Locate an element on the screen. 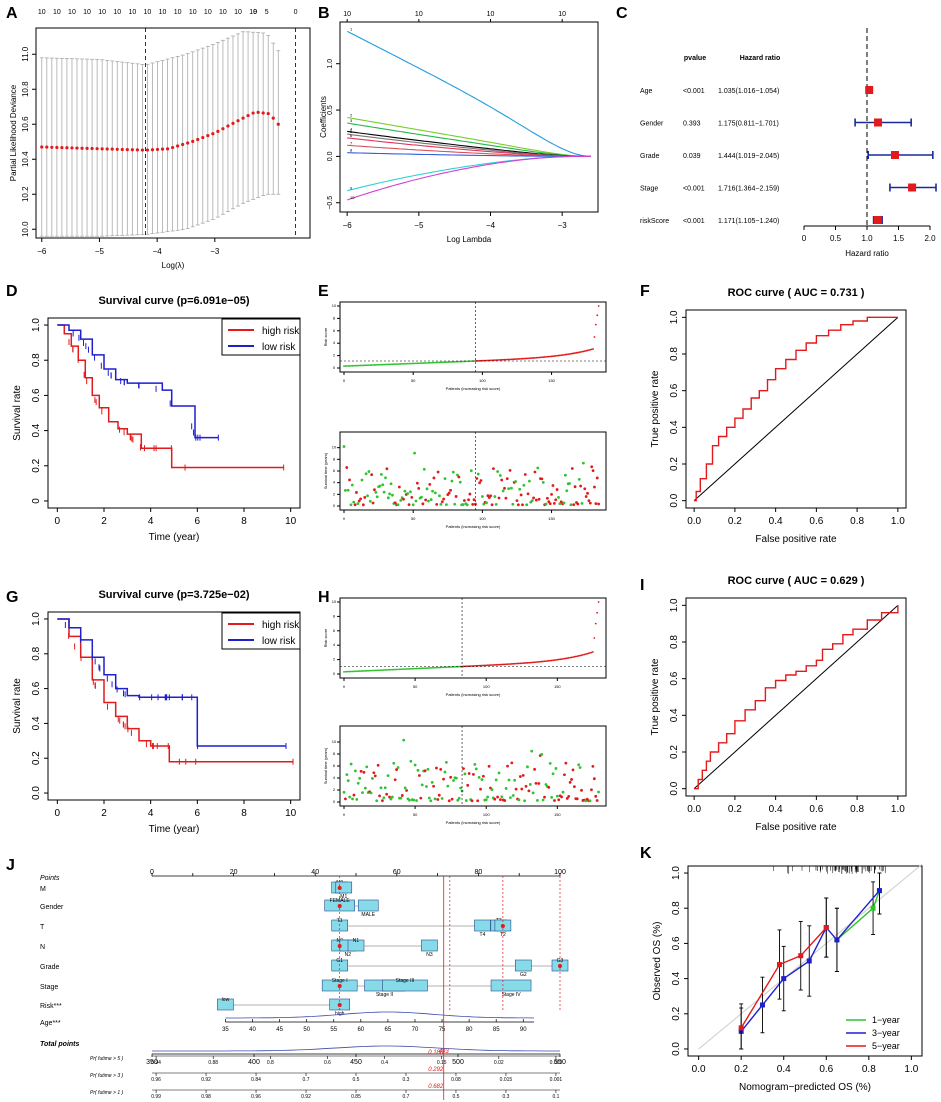  level-label: Stage II is located at coordinates (384, 995).